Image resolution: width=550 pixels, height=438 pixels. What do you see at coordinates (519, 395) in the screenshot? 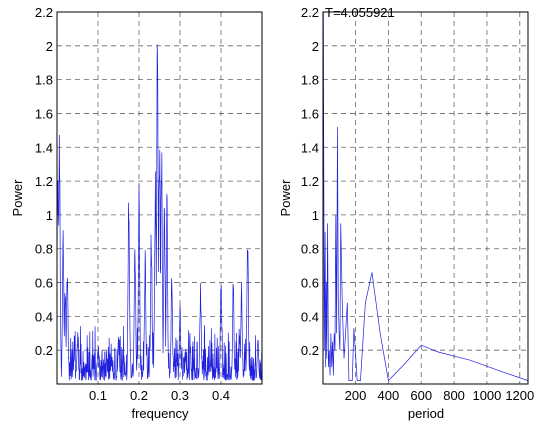
I see `x-tick-label: 1200` at bounding box center [519, 395].